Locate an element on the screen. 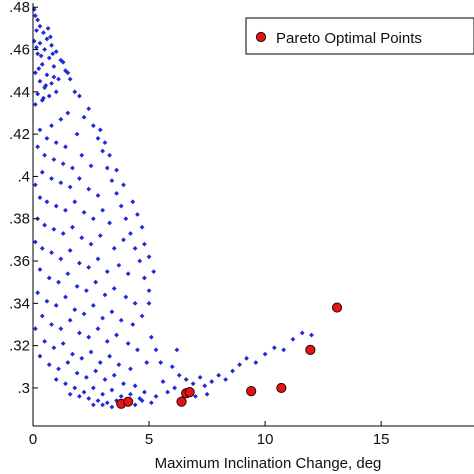 Image resolution: width=474 pixels, height=474 pixels. legend-marker-pareto-icon is located at coordinates (261, 37).